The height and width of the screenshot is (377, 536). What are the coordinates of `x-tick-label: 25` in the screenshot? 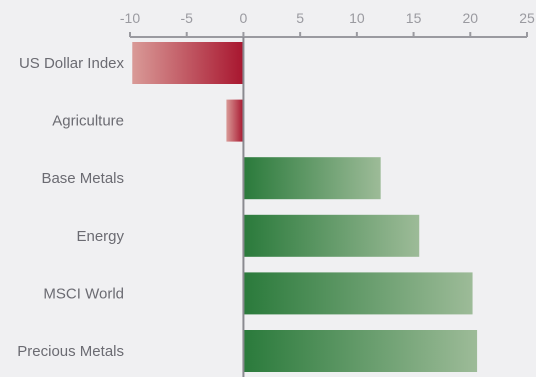 It's located at (527, 18).